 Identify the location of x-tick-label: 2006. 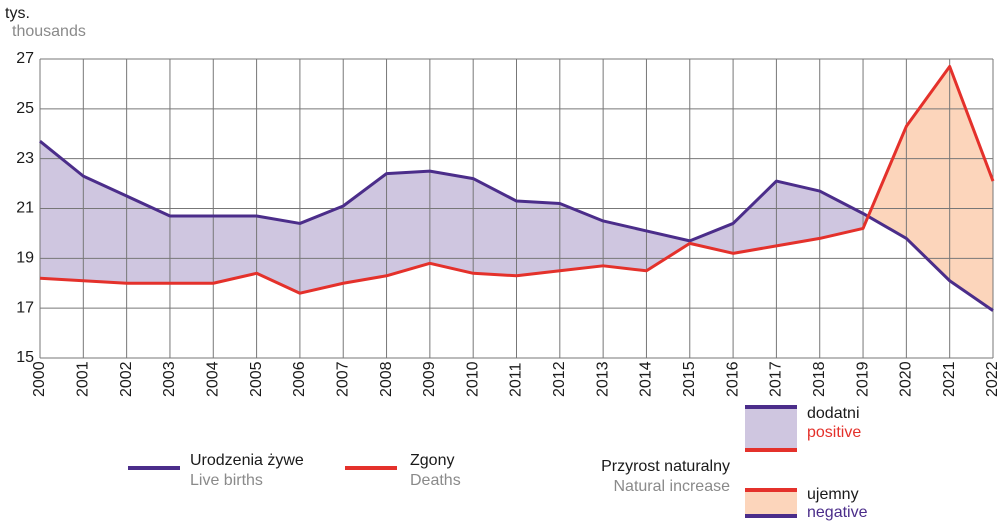
(299, 379).